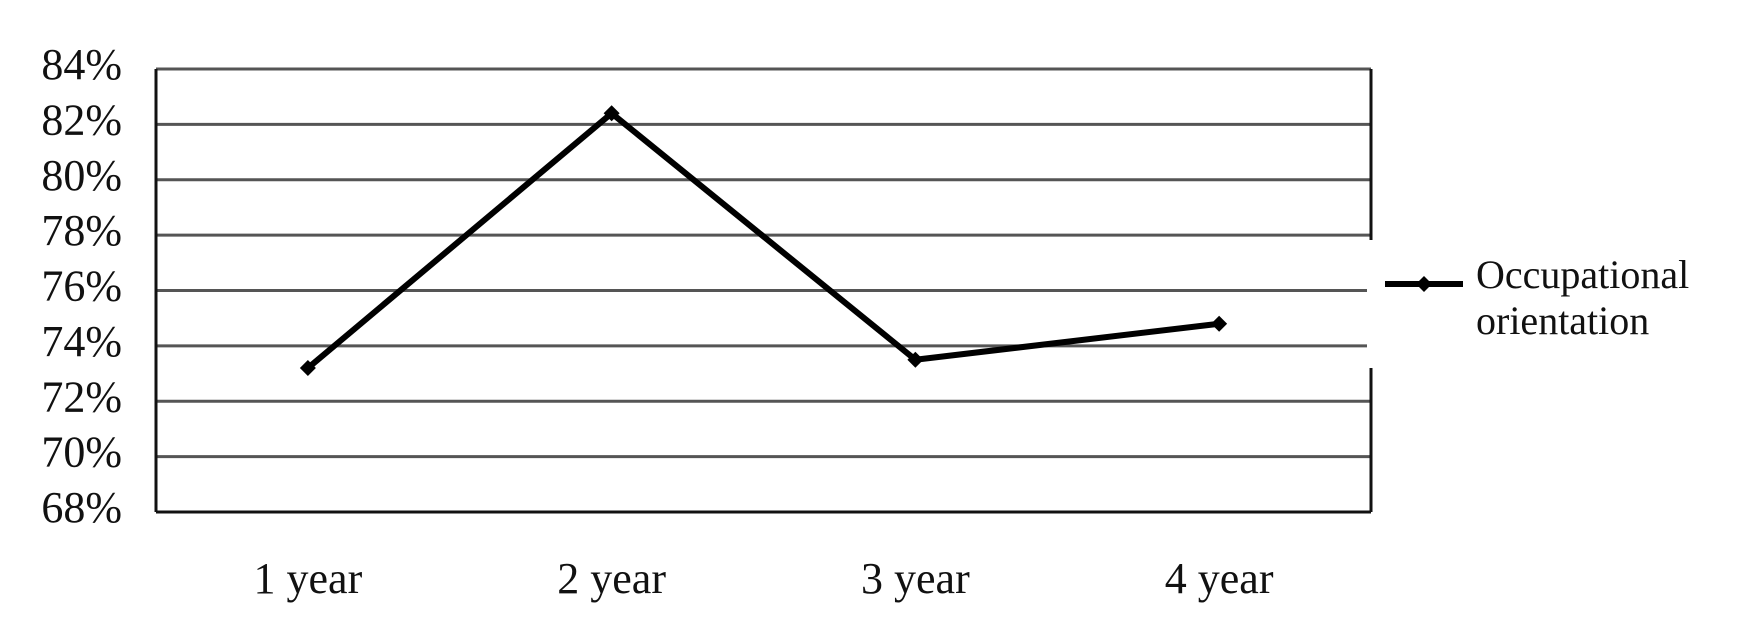 This screenshot has height=631, width=1760. Describe the element at coordinates (1583, 297) in the screenshot. I see `legend-label: Occupational orientation` at that location.